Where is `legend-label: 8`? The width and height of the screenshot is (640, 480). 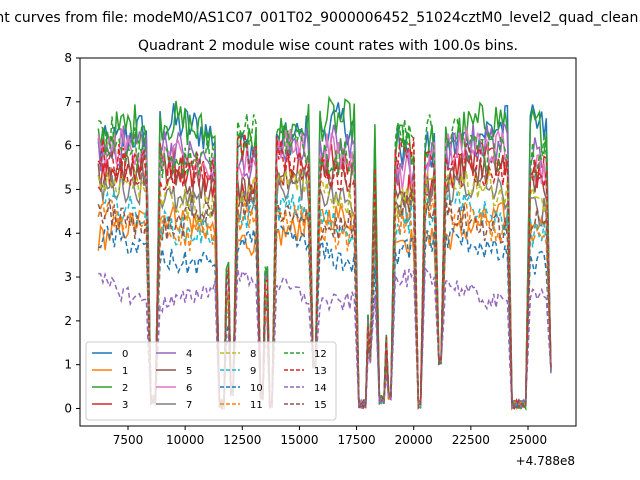
legend-label: 8 is located at coordinates (253, 354).